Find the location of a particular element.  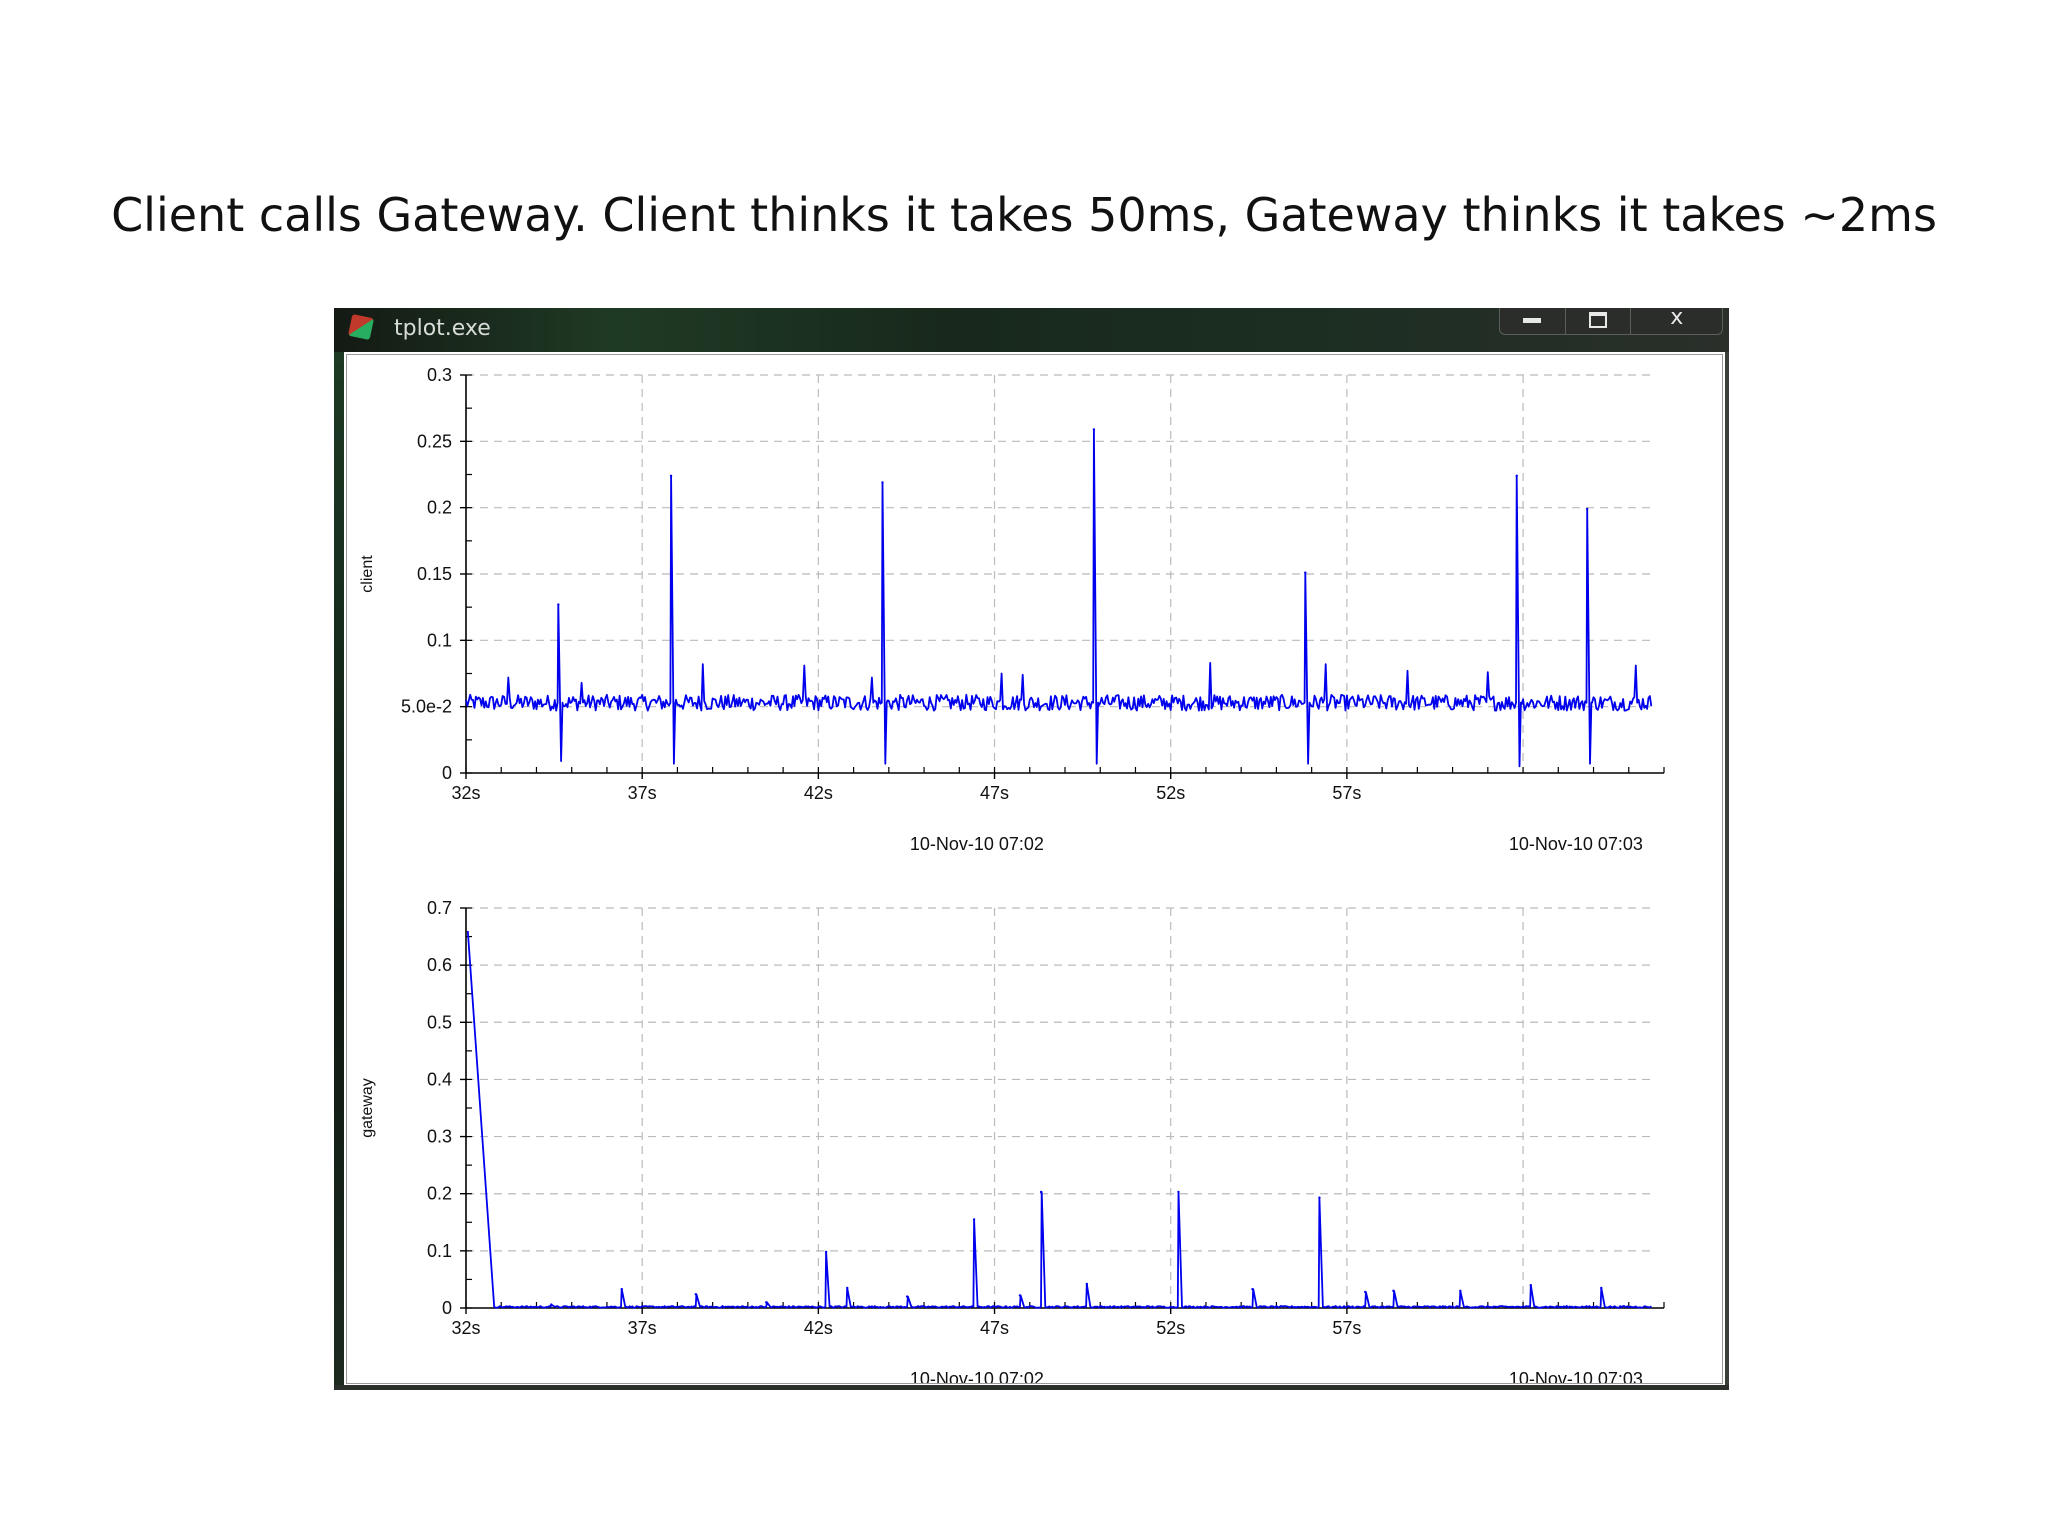

y-axis-label: client is located at coordinates (367, 574).